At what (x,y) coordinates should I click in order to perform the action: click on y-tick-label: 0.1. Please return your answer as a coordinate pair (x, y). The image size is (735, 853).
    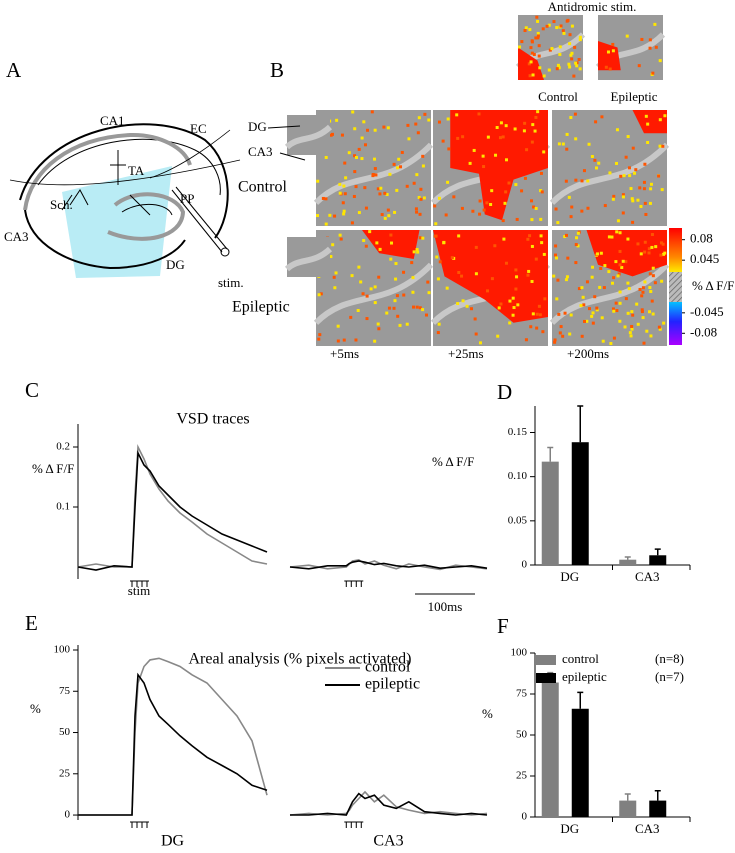
    Looking at the image, I should click on (63, 507).